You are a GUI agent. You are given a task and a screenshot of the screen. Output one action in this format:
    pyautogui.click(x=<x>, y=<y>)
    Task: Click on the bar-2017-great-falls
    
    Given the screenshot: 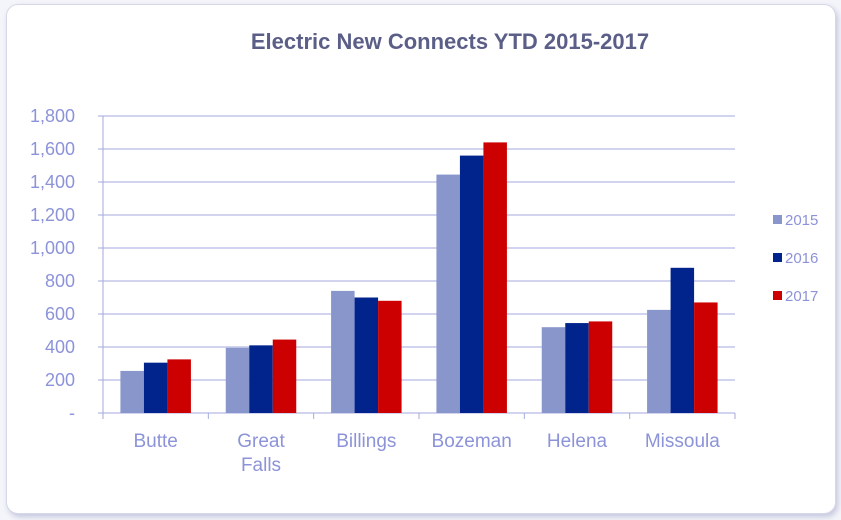 What is the action you would take?
    pyautogui.click(x=285, y=376)
    